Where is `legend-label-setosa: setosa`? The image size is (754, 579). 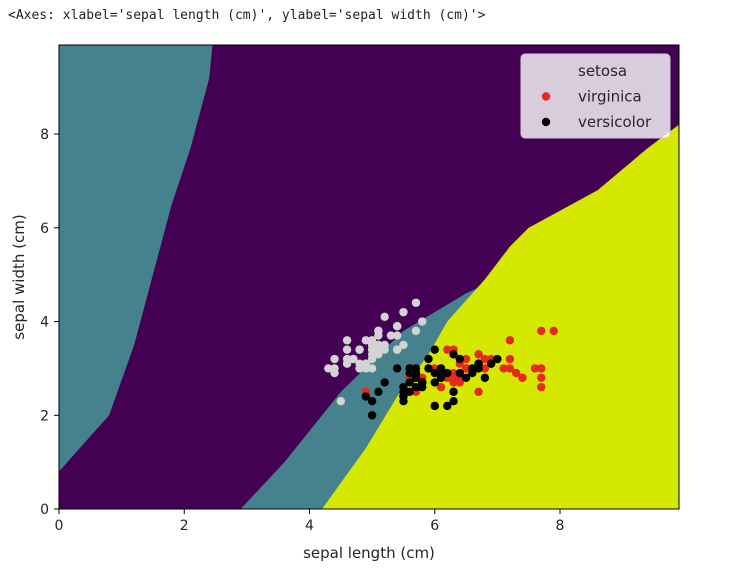
legend-label-setosa: setosa is located at coordinates (602, 71).